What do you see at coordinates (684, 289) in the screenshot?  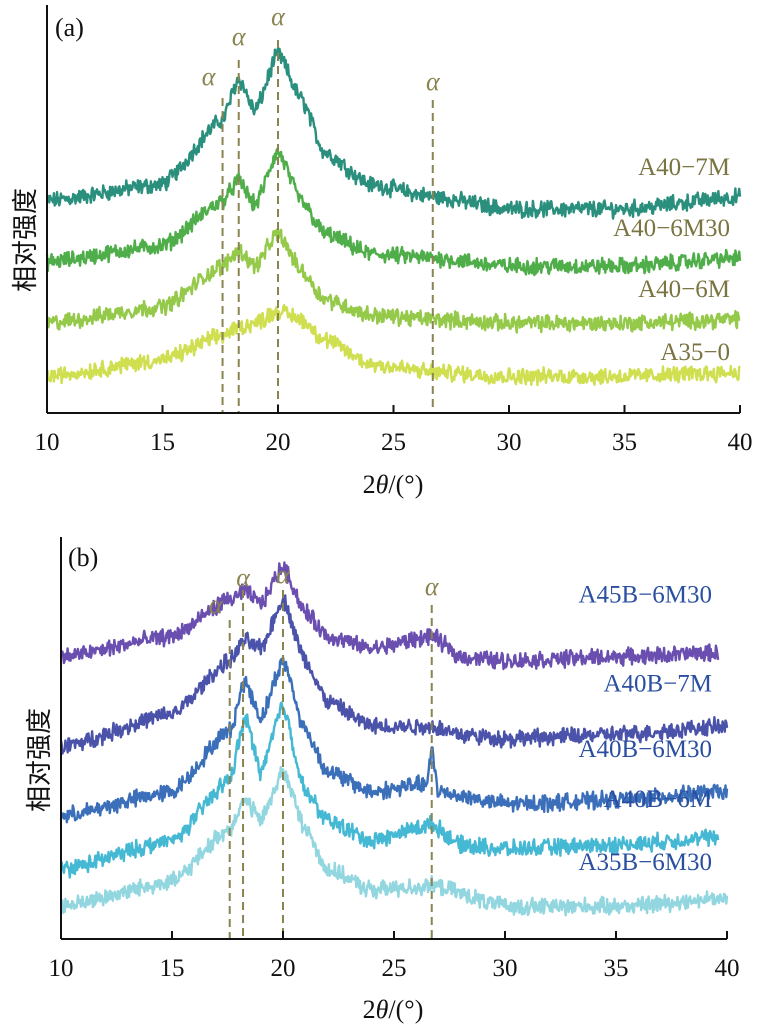 I see `series-label: A40−6M` at bounding box center [684, 289].